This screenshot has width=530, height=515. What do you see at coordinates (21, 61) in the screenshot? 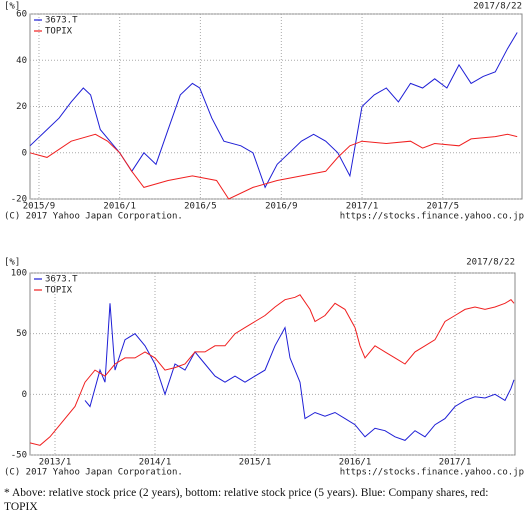
I see `y-tick-label: 40` at bounding box center [21, 61].